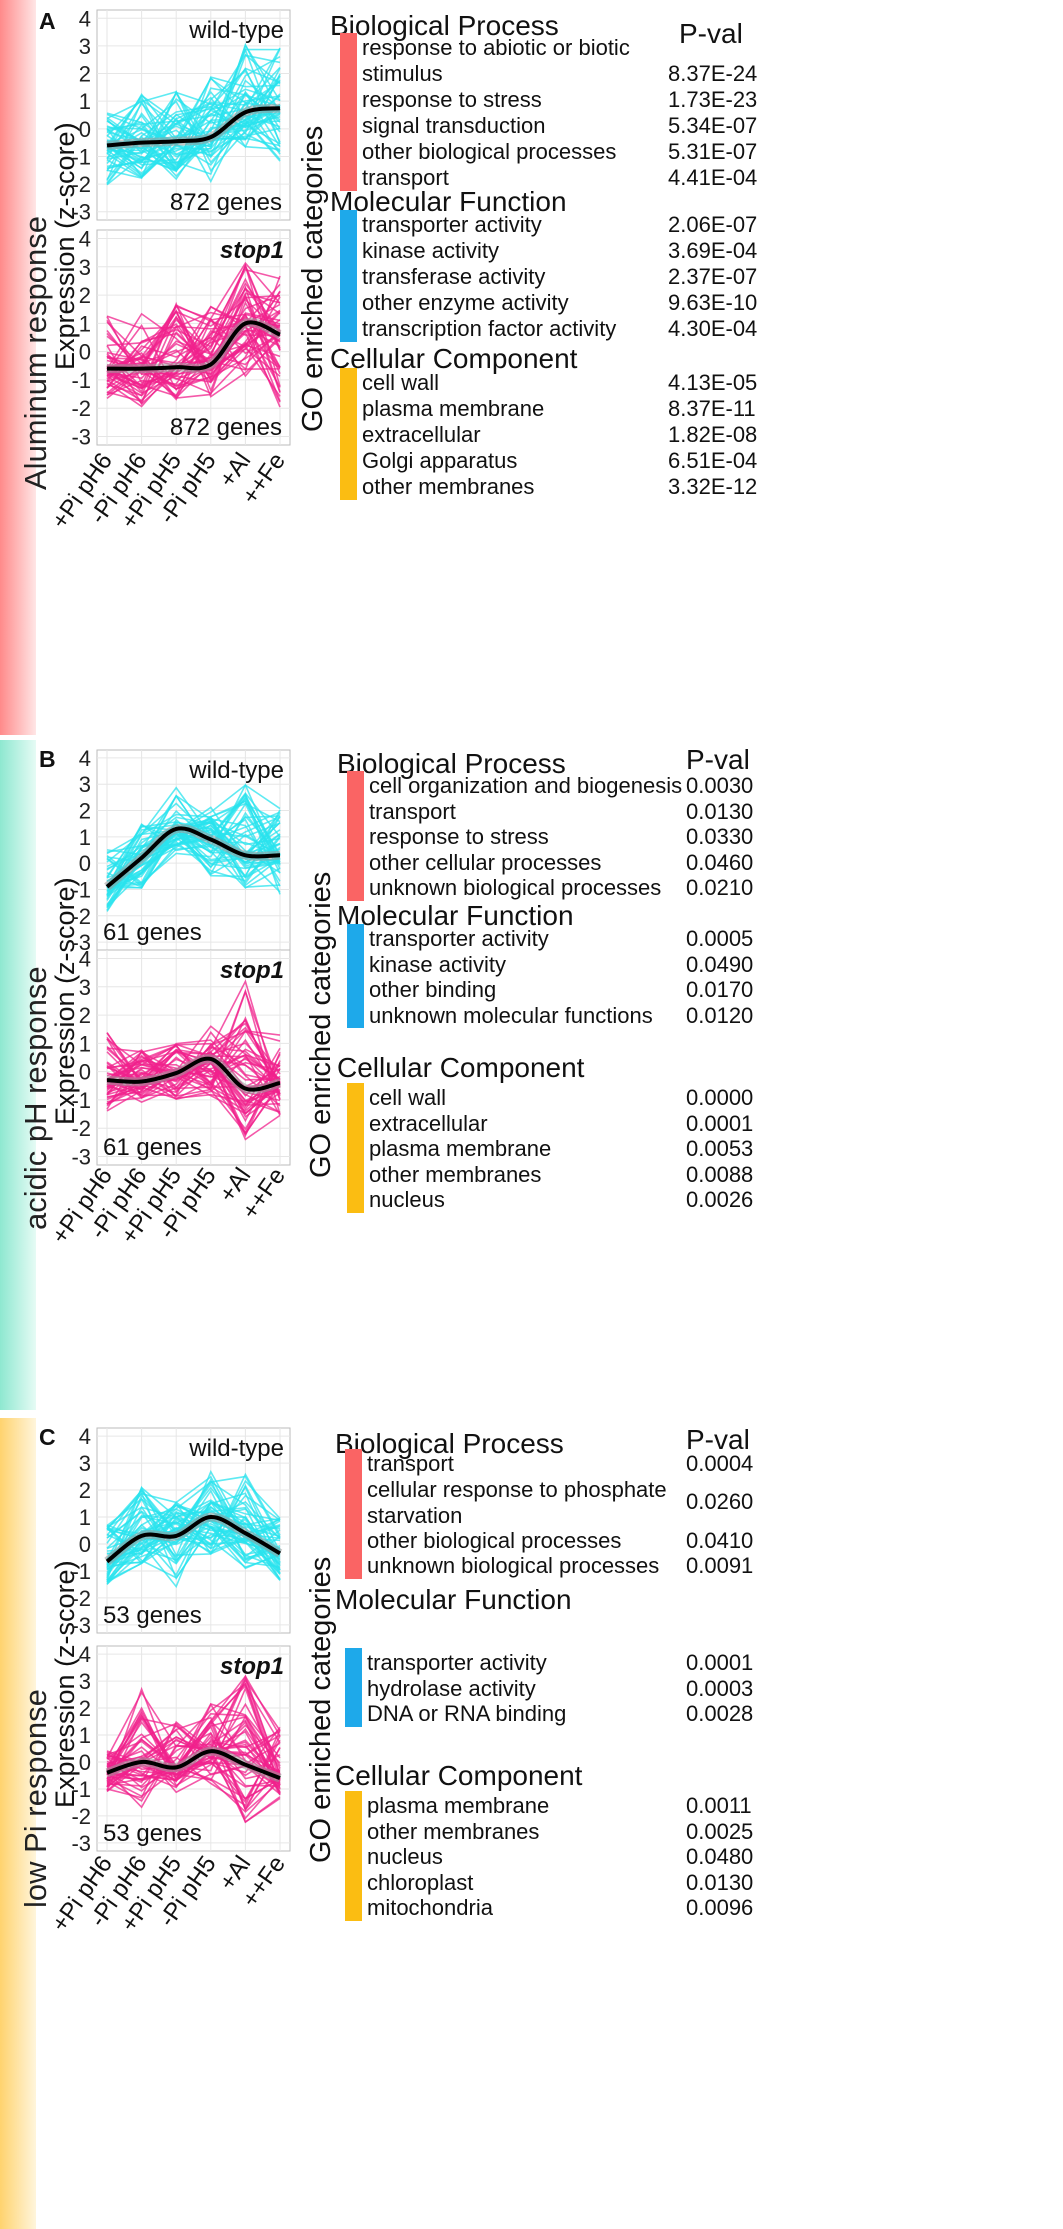  Describe the element at coordinates (511, 1015) in the screenshot. I see `go-term-line: unknown molecular functions` at that location.